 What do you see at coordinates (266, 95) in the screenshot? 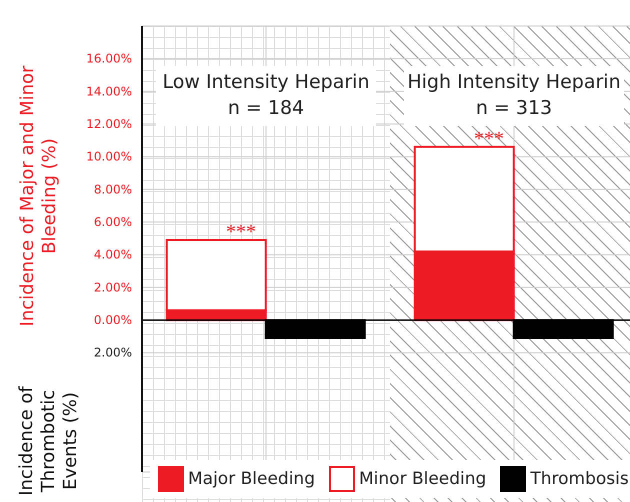
I see `x-tick-label: Low Intensity Heparin n = 184` at bounding box center [266, 95].